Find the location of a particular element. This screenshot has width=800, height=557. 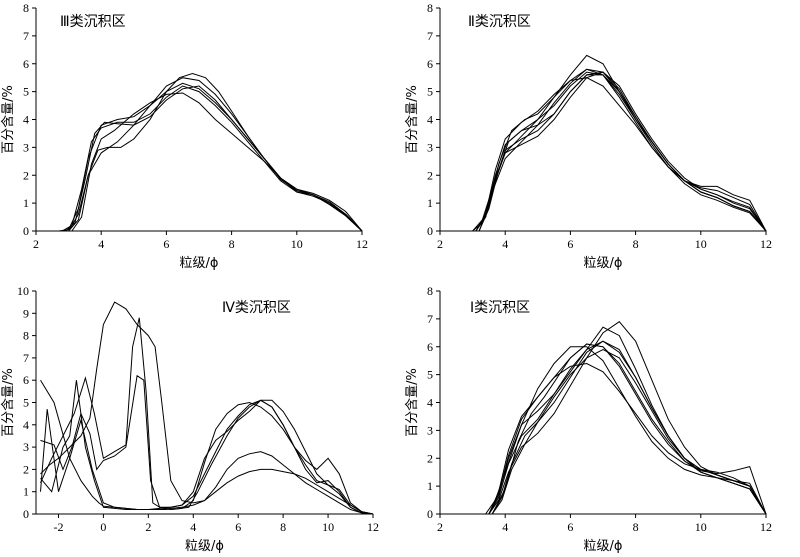

y-tick-label: 9 is located at coordinates (26, 313).